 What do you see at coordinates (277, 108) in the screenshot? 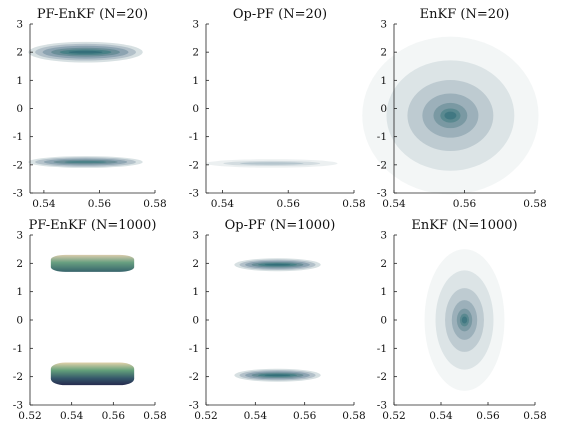
I see `chart-panel-2: Op-PF (N=20) 3 2 1 0 -1 -2 -3 0.54 0.56 0.58` at bounding box center [277, 108].